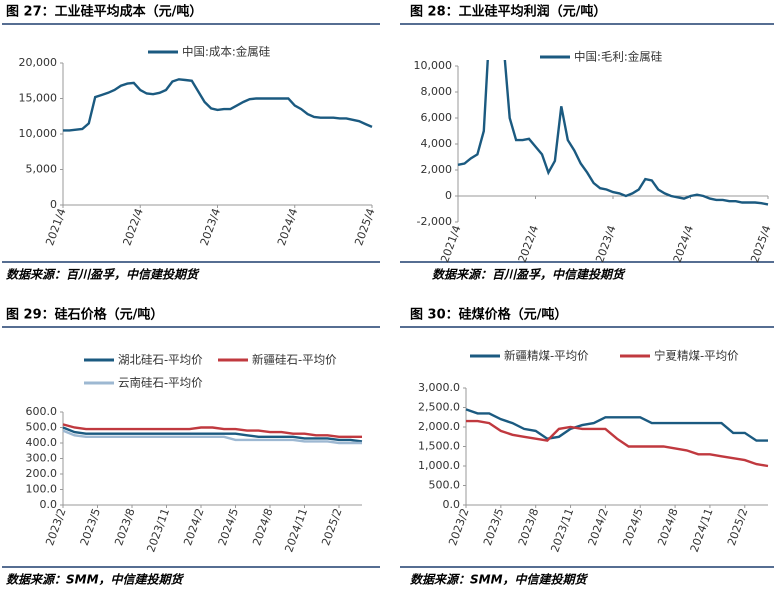 The height and width of the screenshot is (596, 776). I want to click on chart-title: 图 27：工业硅平均成本（元/吨）, so click(104, 12).